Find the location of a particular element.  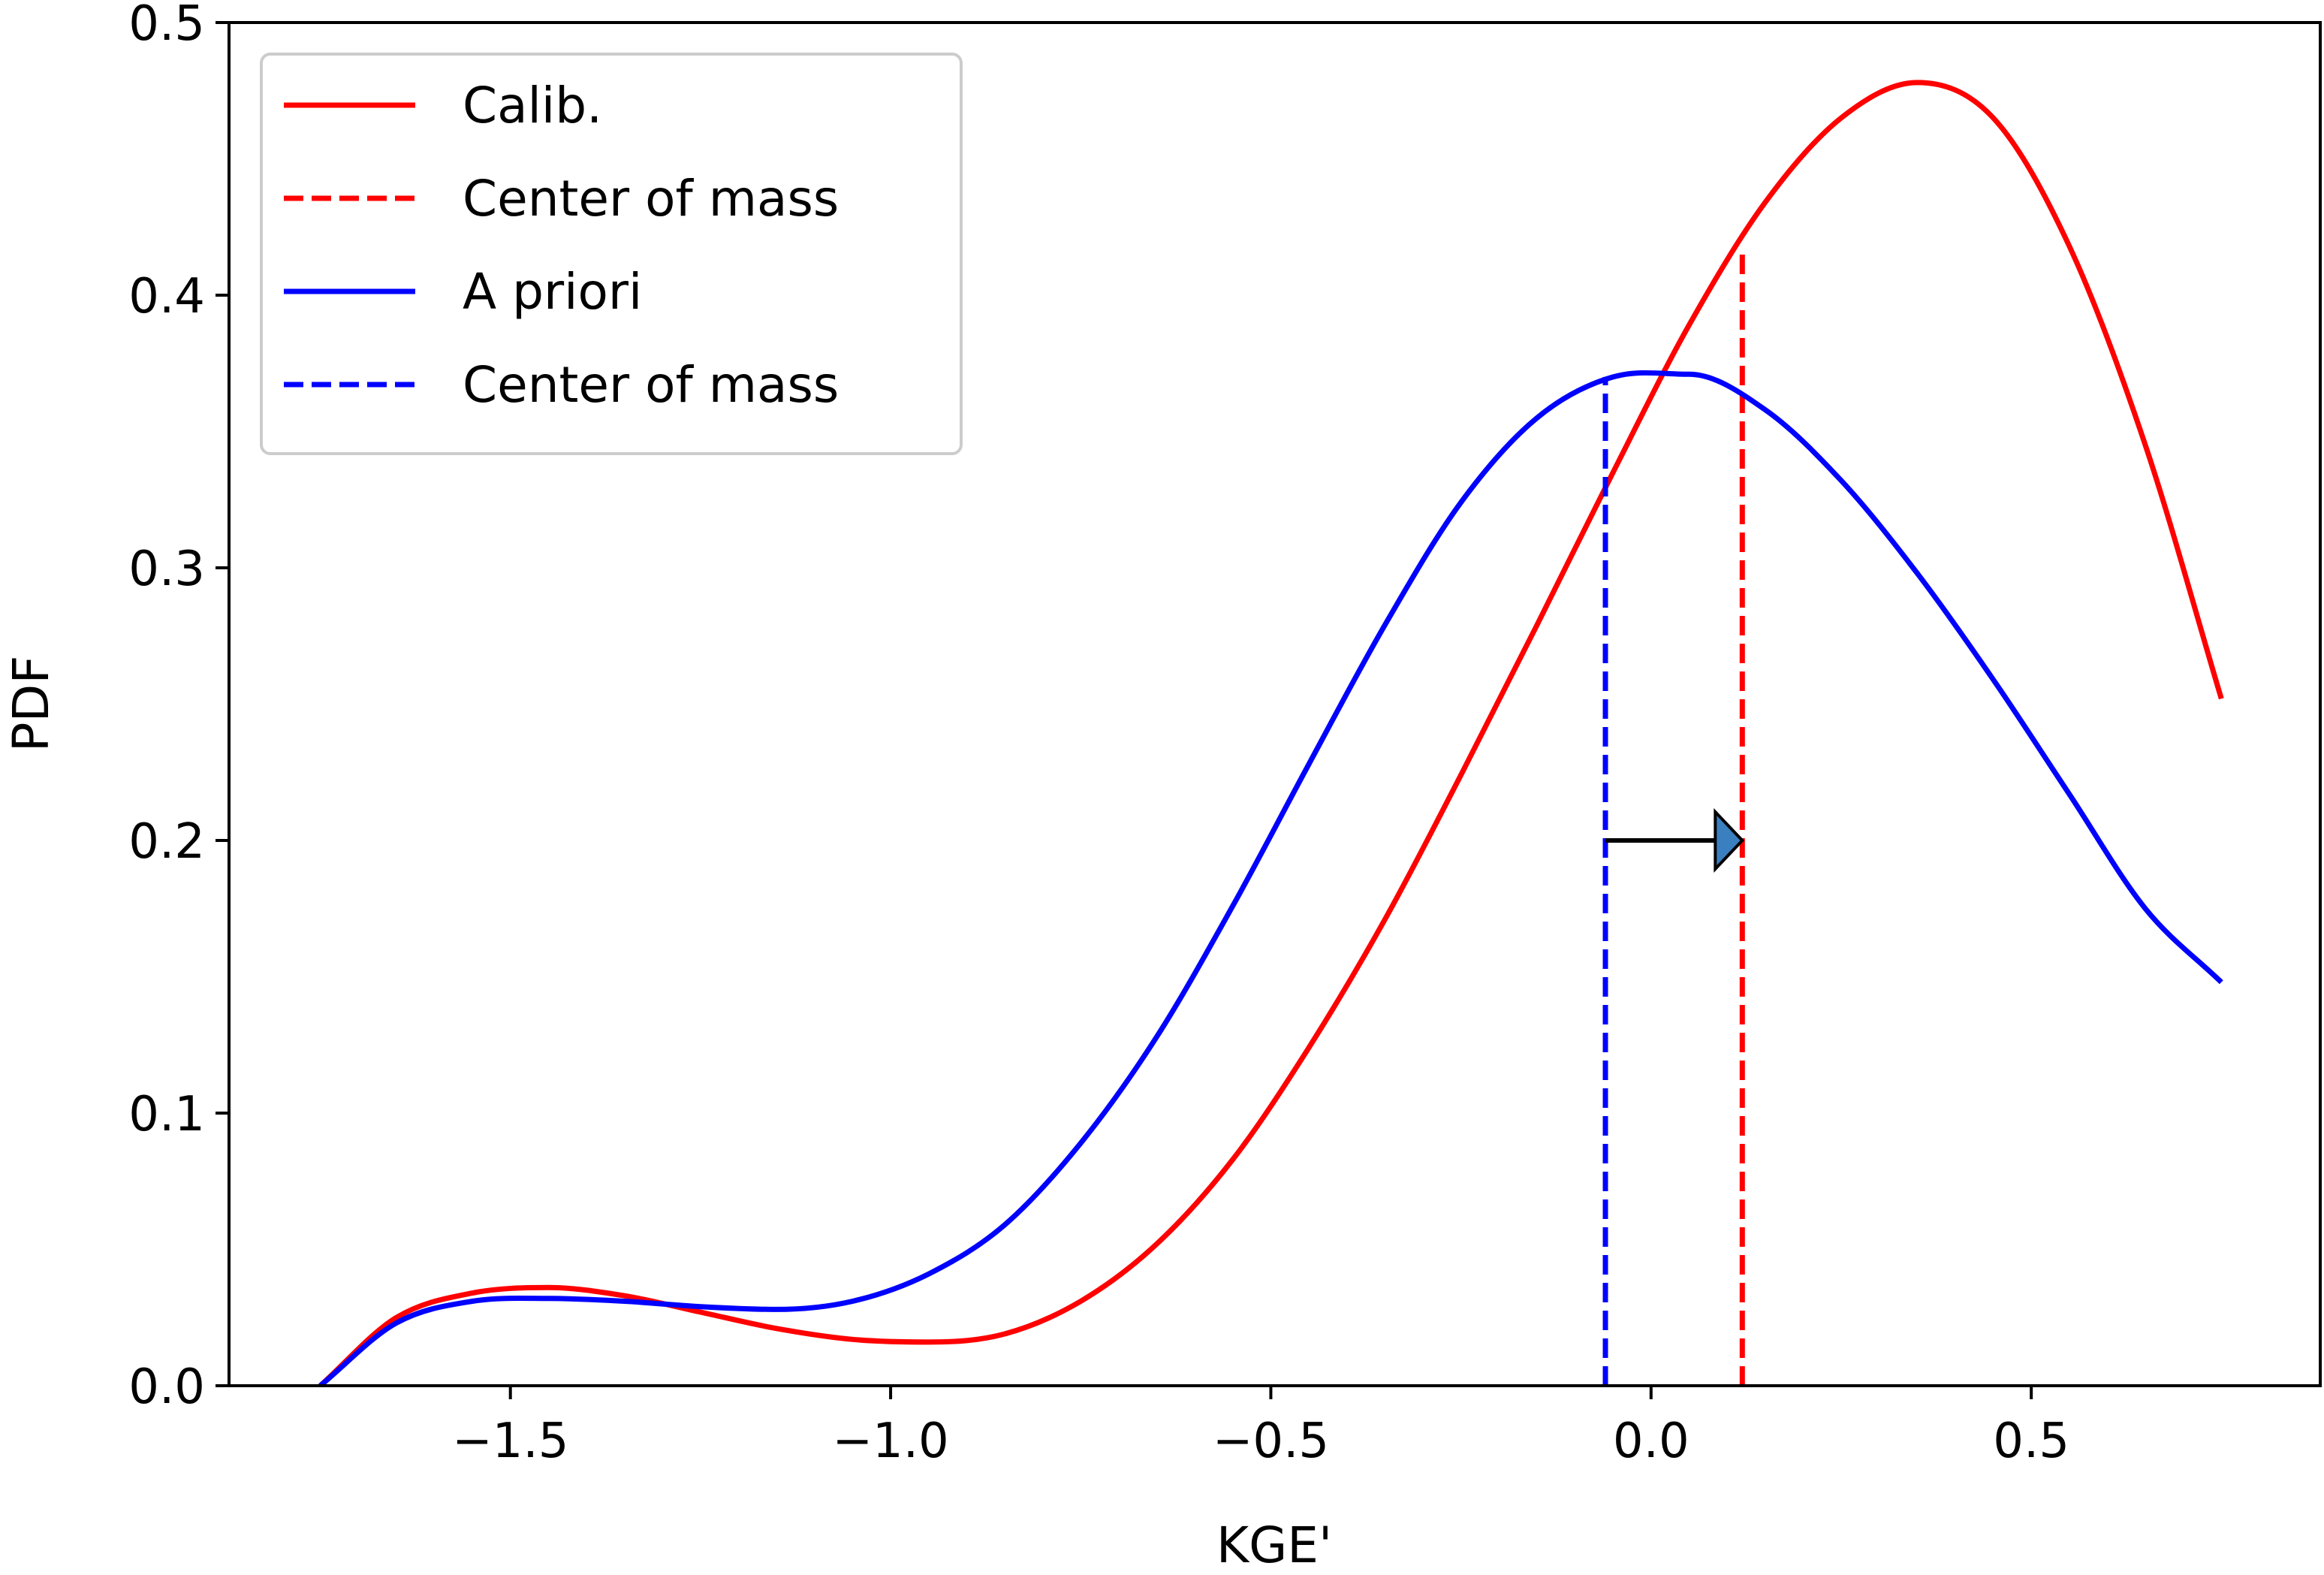

x-tick-label: 0.5 is located at coordinates (2031, 1441).